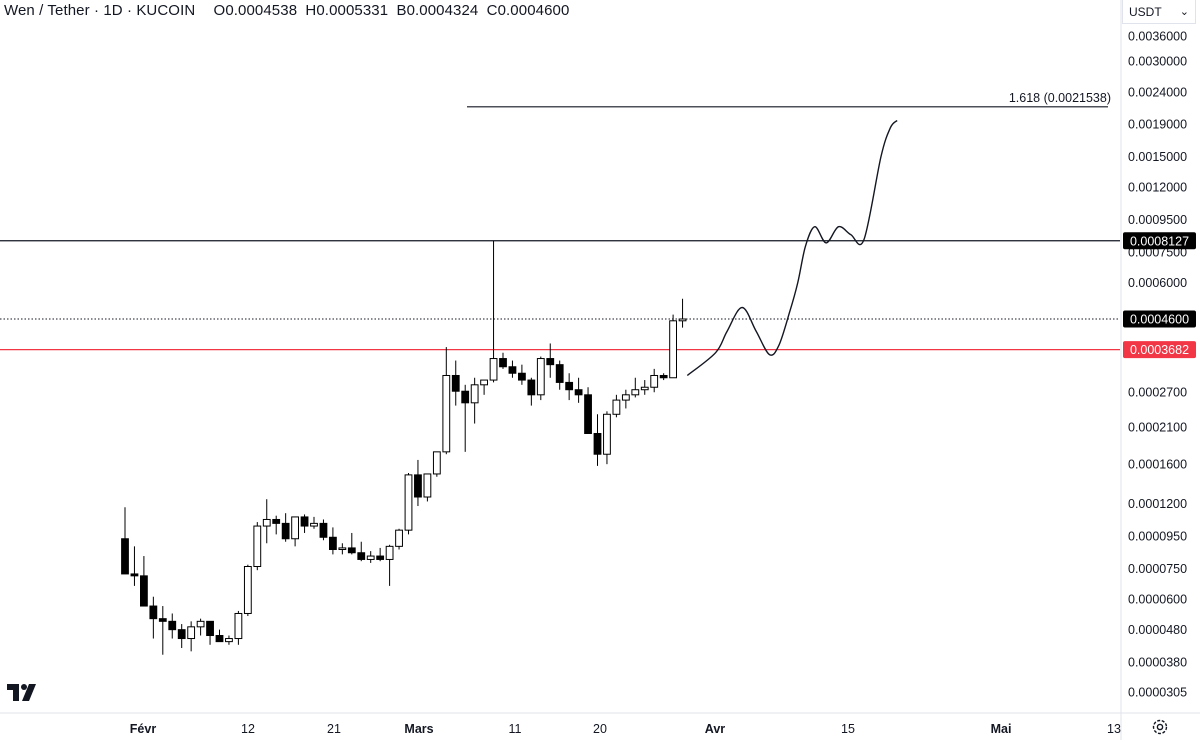  What do you see at coordinates (1157, 427) in the screenshot?
I see `price-tick-label: 0.0002100` at bounding box center [1157, 427].